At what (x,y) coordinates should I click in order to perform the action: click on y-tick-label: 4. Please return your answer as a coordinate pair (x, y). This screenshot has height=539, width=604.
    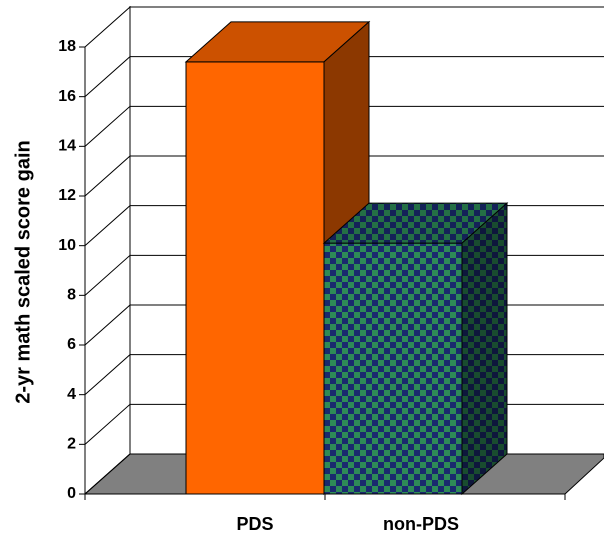
    Looking at the image, I should click on (71, 394).